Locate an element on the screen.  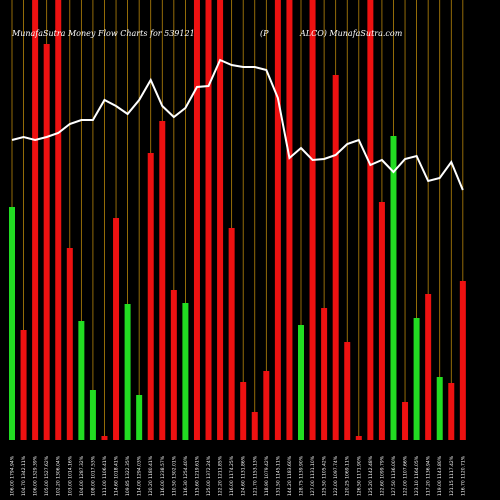
x-tick-label: 131.50 1145.11% is located at coordinates (278, 475).